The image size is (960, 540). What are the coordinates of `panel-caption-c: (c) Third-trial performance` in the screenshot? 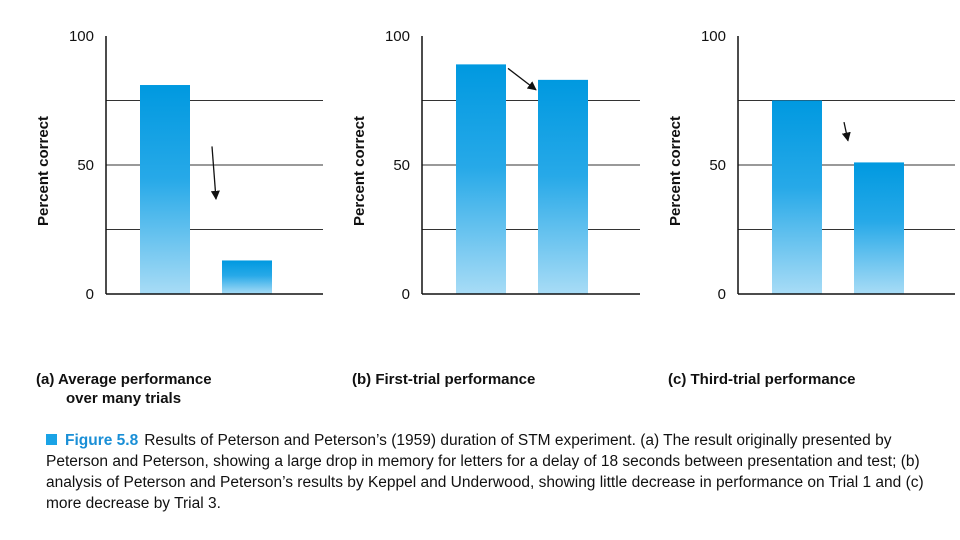 It's located at (762, 379).